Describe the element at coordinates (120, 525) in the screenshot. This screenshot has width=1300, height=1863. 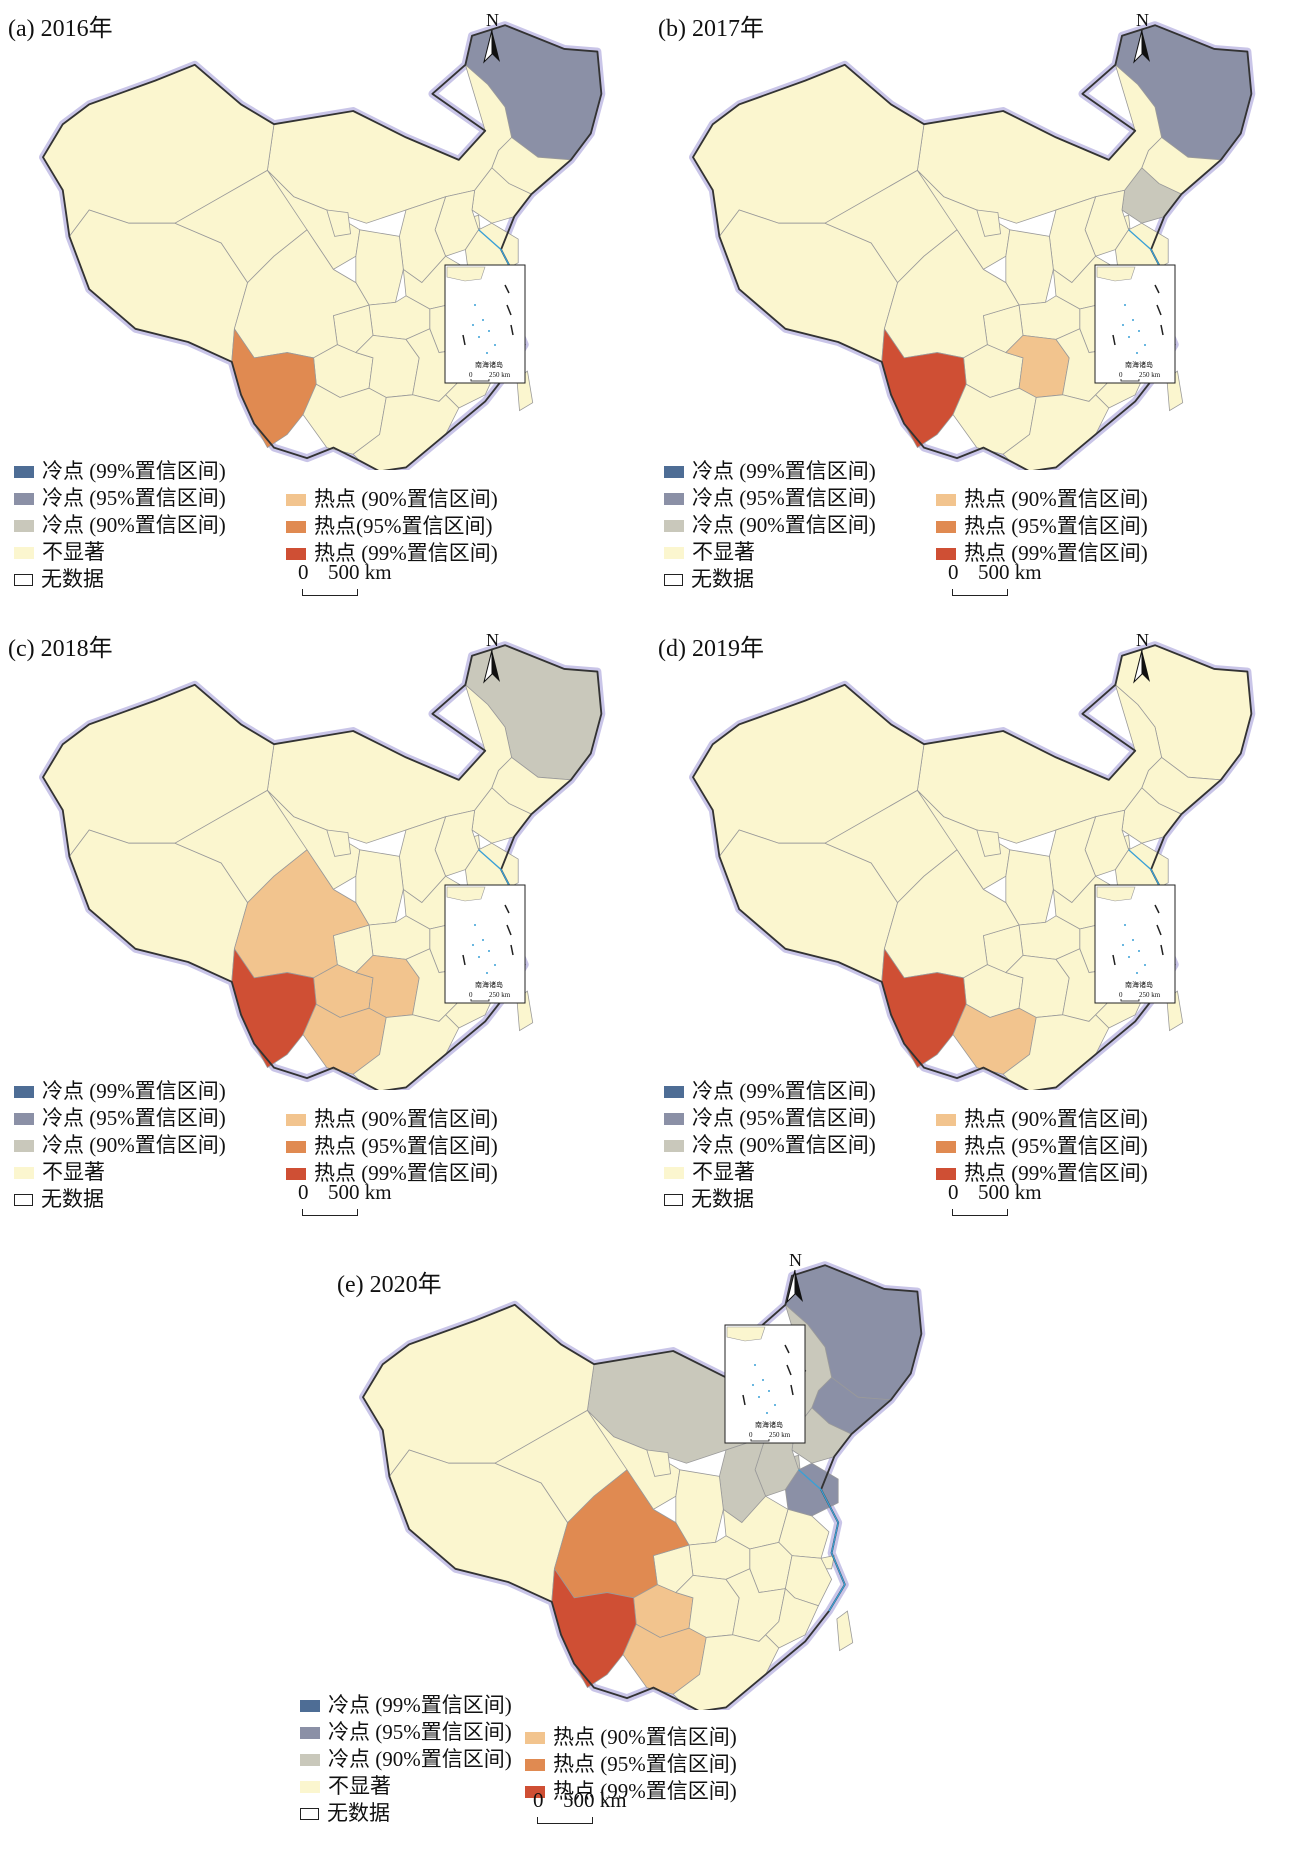
I see `legend-item-cold-90: 冷点 (90%置信区间)` at that location.